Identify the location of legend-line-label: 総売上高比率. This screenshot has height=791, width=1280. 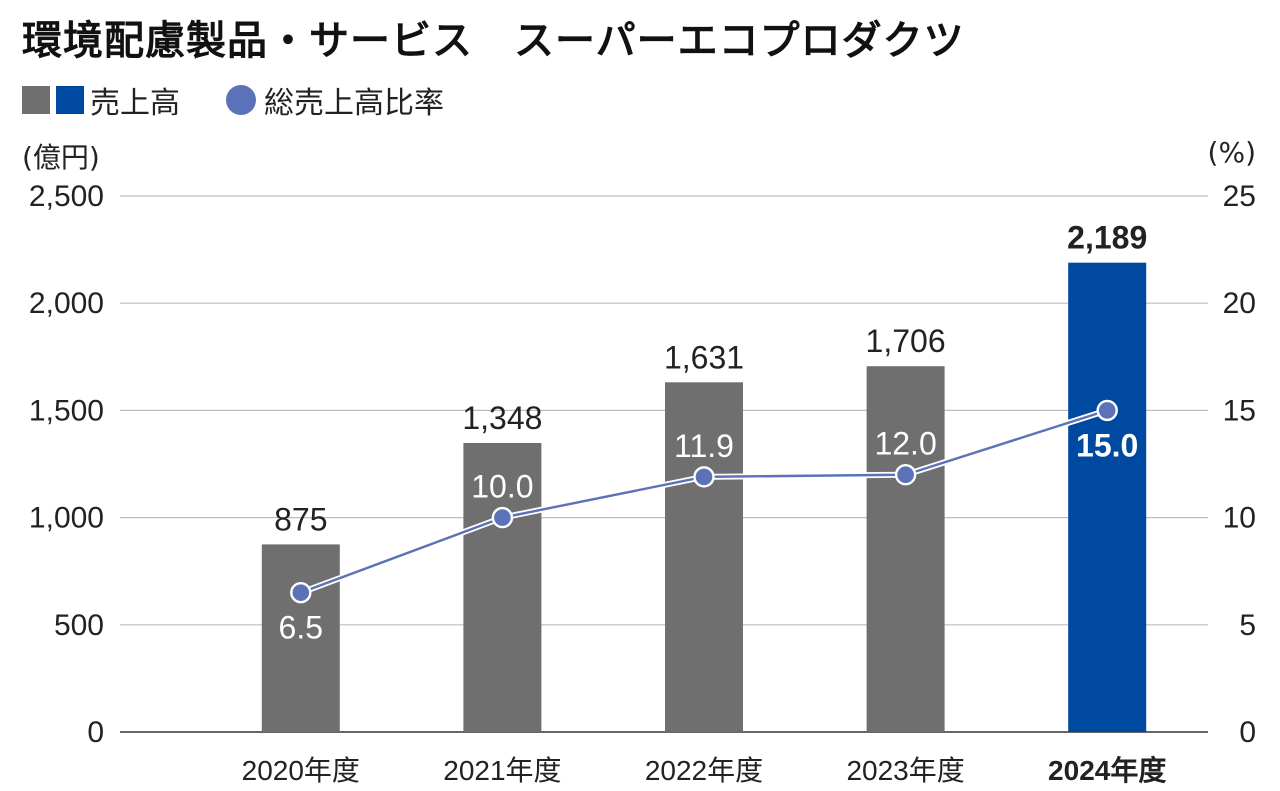
(354, 103).